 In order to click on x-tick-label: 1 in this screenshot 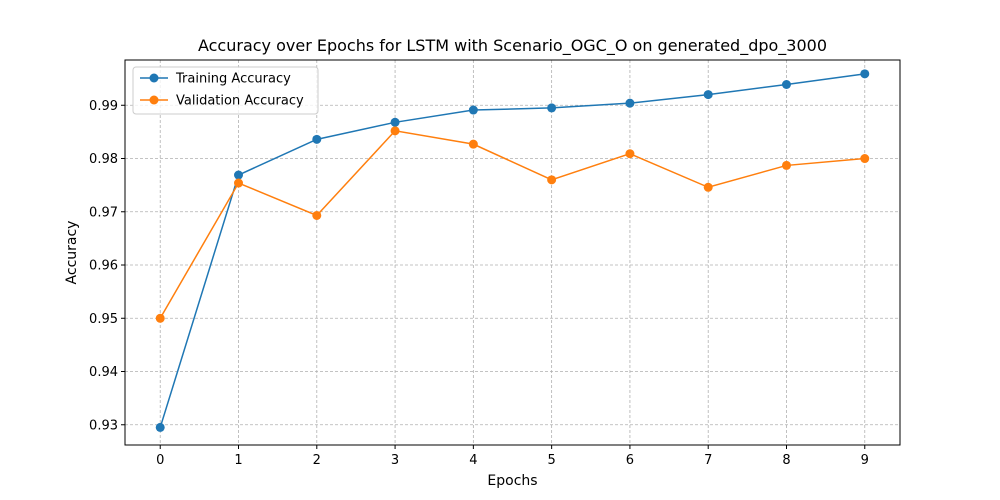, I will do `click(238, 460)`.